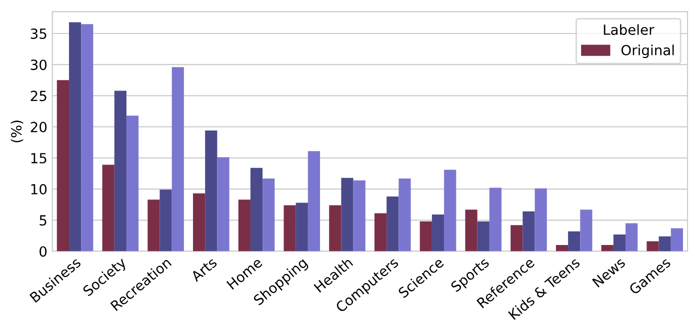 This screenshot has width=698, height=335. I want to click on y-tick-label: 20, so click(38, 127).